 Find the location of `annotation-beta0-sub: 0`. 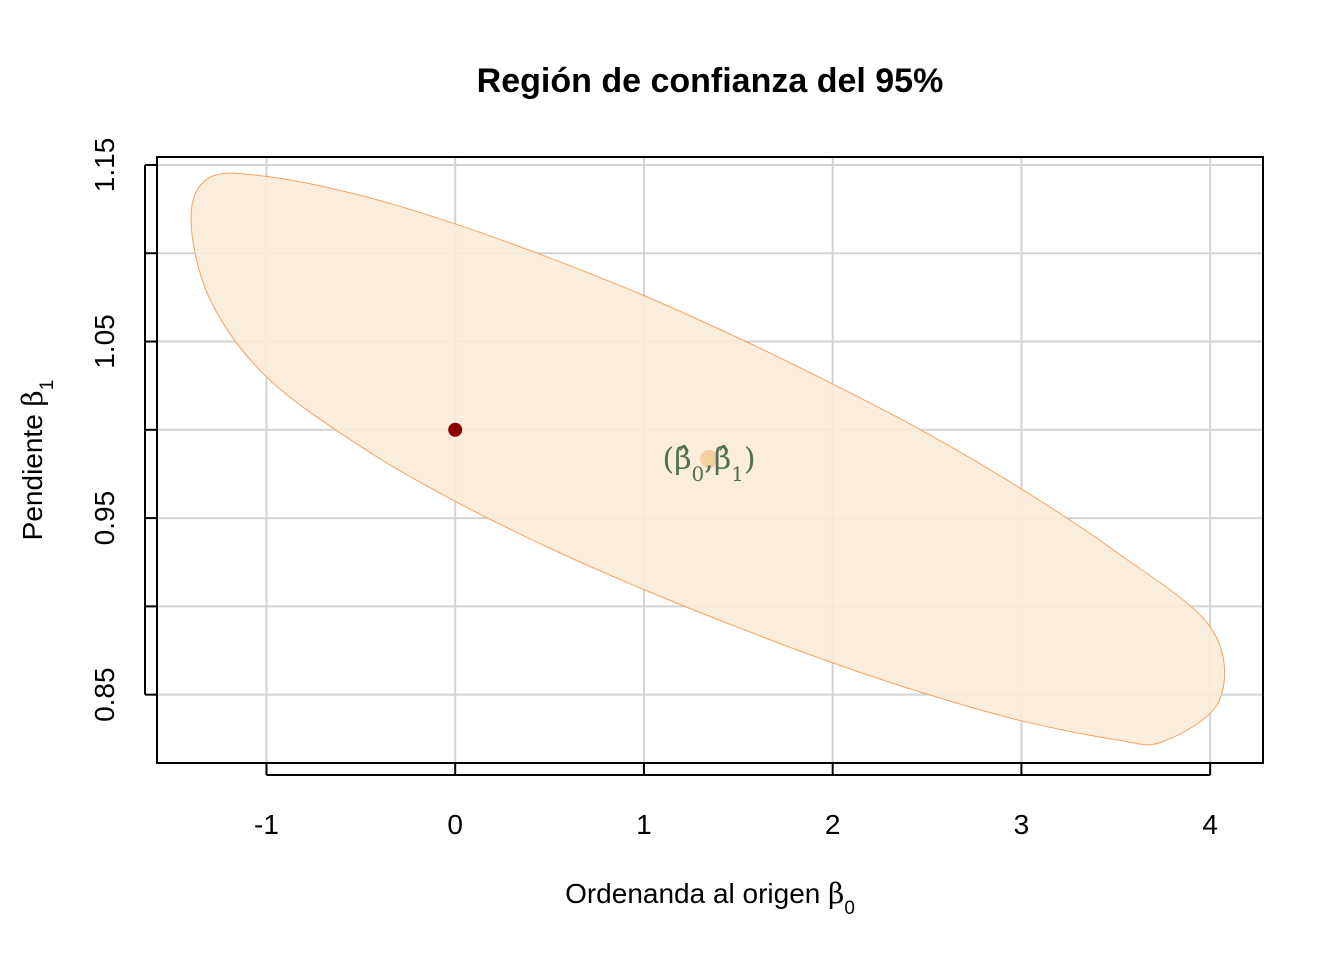

annotation-beta0-sub: 0 is located at coordinates (698, 474).